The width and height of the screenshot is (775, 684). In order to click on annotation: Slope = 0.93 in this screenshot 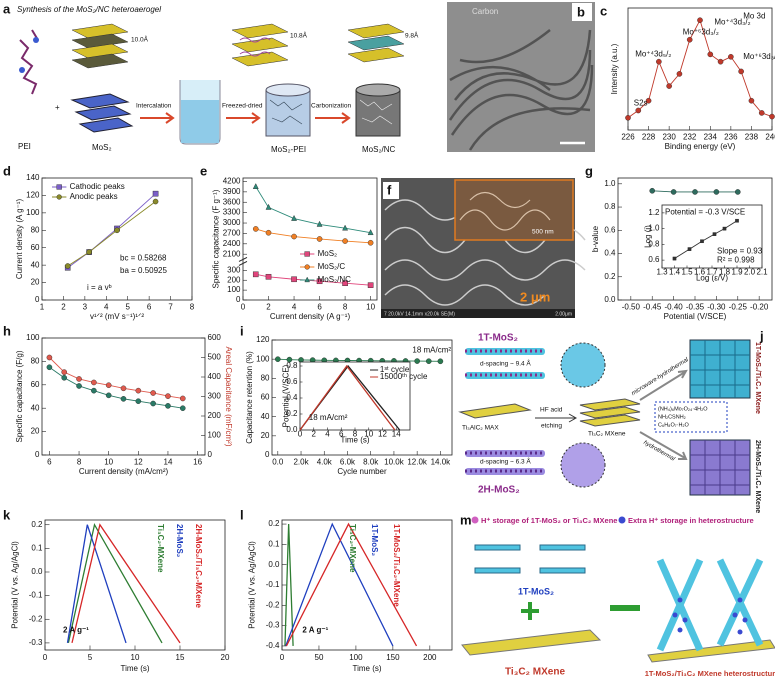, I will do `click(740, 251)`.